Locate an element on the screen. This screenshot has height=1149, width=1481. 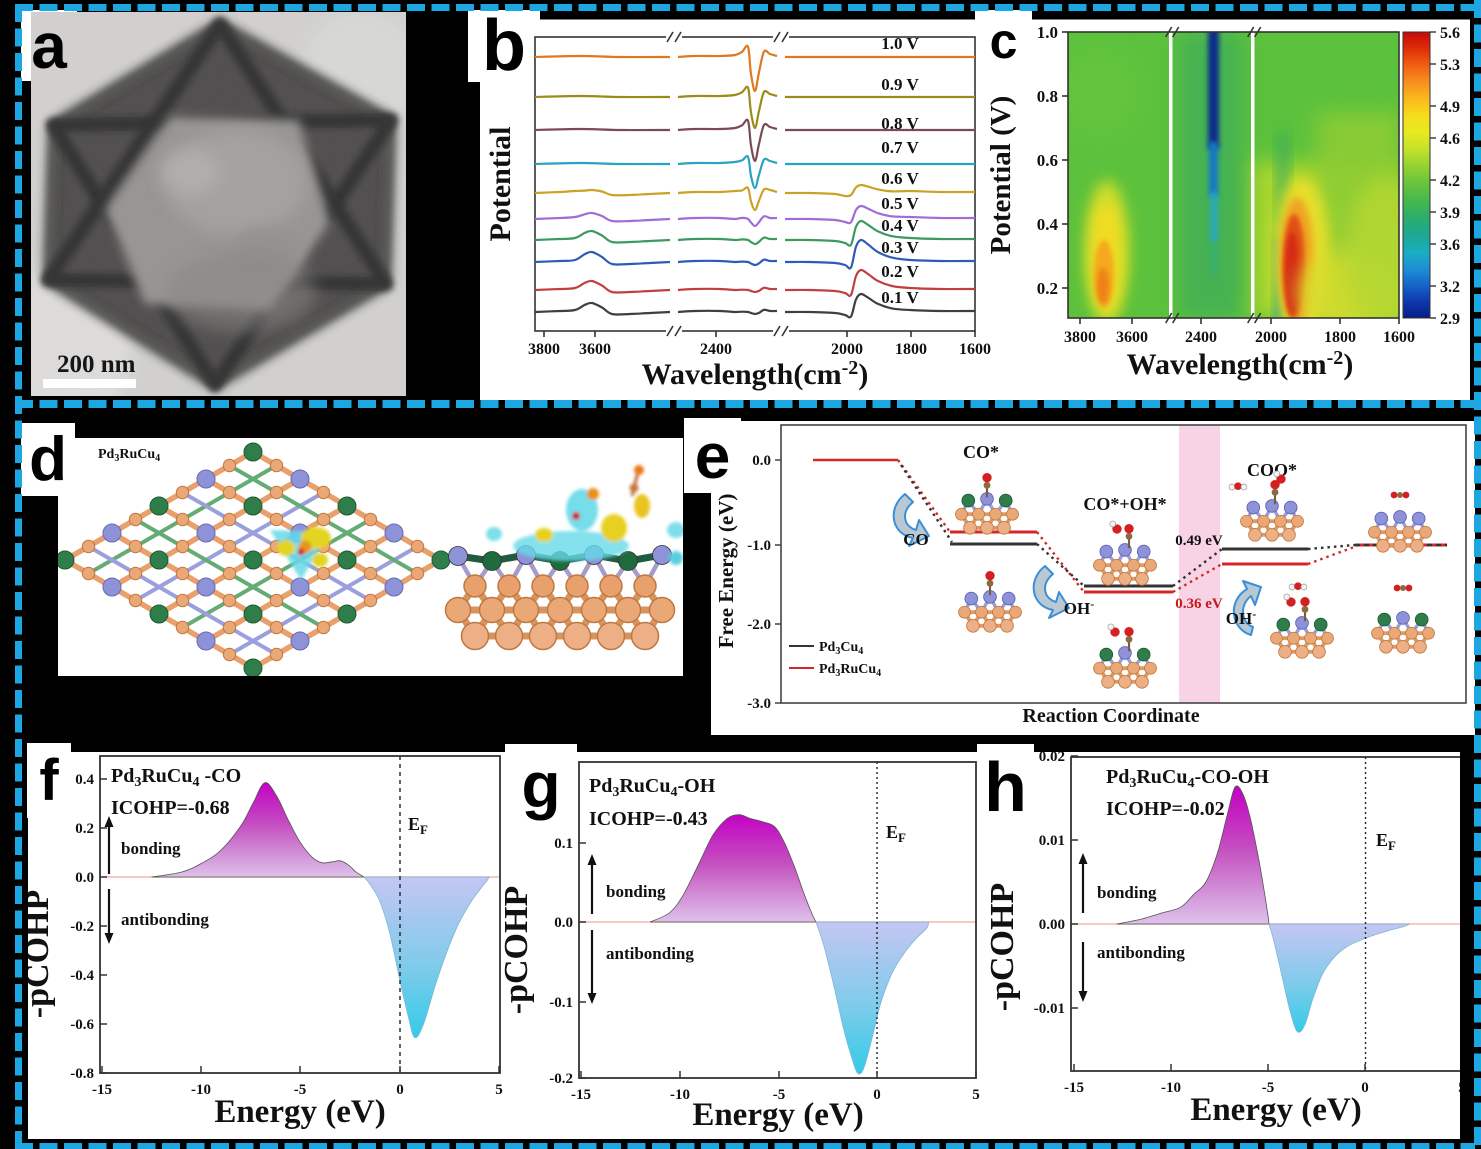
svg-text: CO is located at coordinates (916, 539).